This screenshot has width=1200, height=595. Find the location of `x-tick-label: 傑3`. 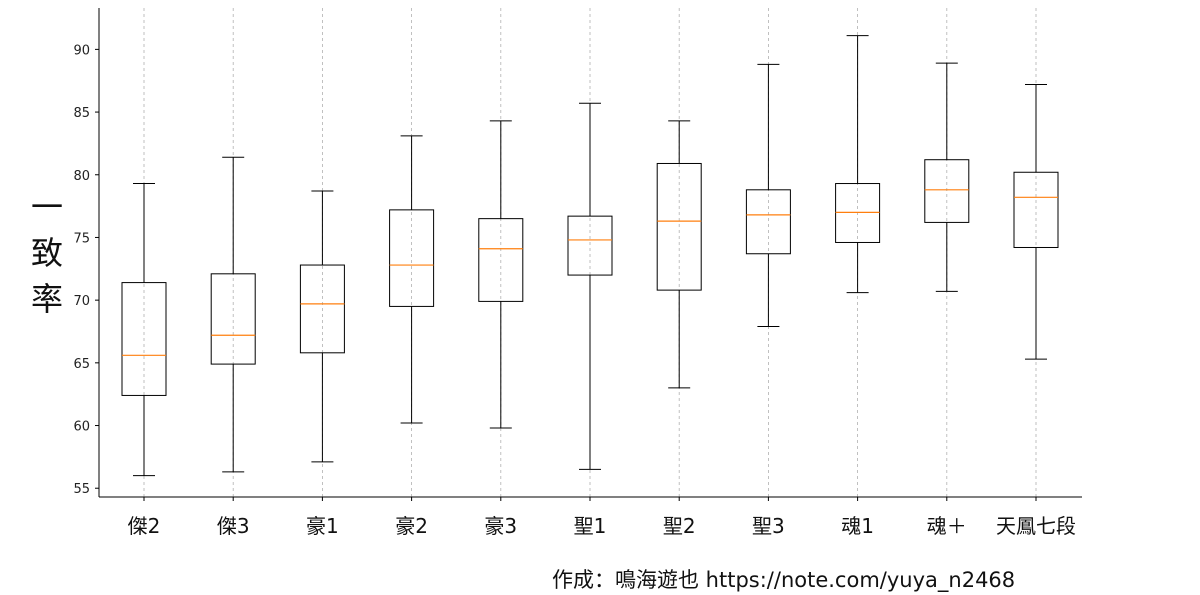

x-tick-label: 傑3 is located at coordinates (233, 526).